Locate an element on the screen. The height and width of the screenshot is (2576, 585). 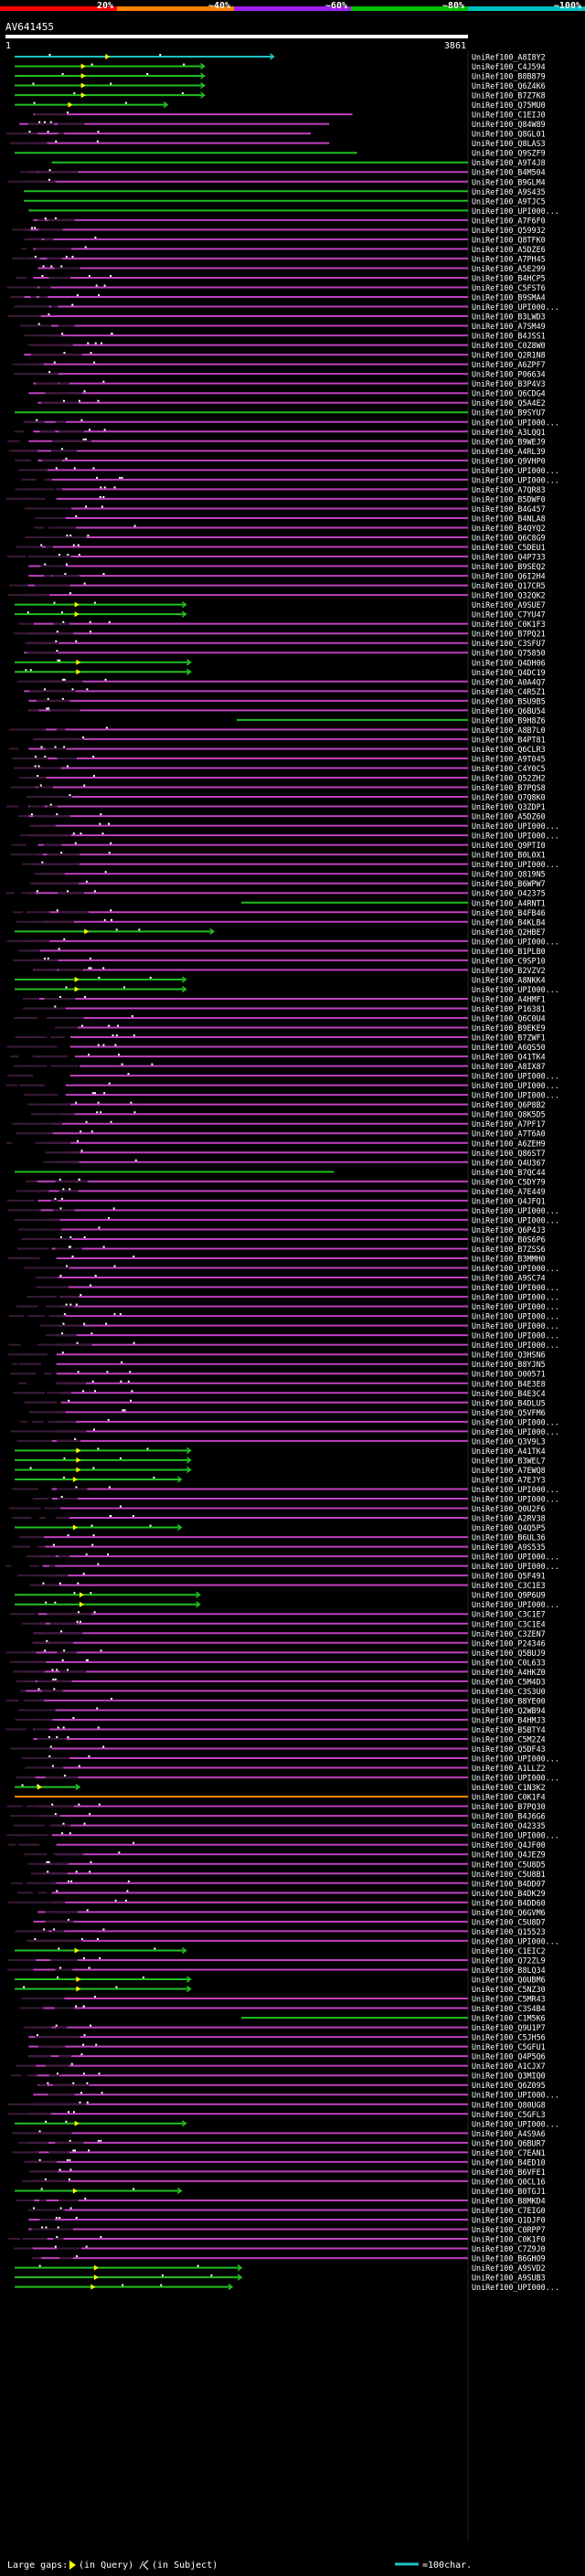
hit-label: UniRef100_C5U8D7 is located at coordinates (509, 1921).